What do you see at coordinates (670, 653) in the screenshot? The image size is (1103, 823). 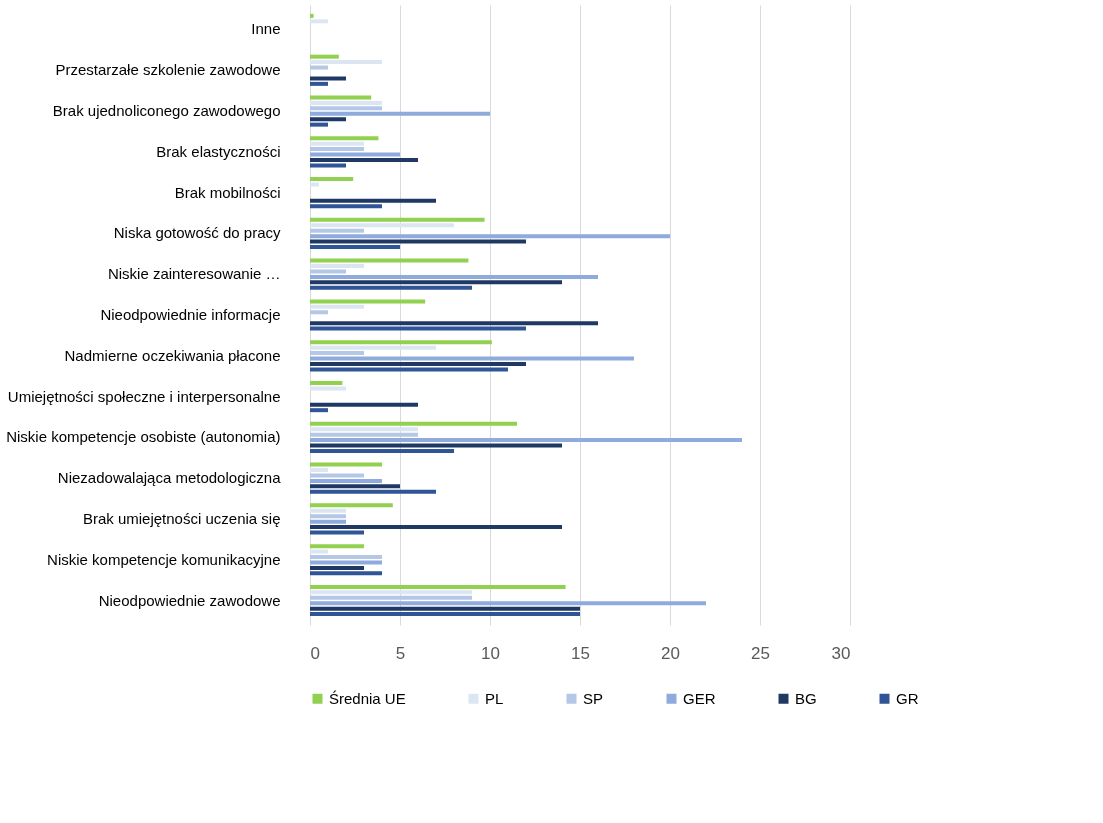 I see `x-tick-label: 20` at bounding box center [670, 653].